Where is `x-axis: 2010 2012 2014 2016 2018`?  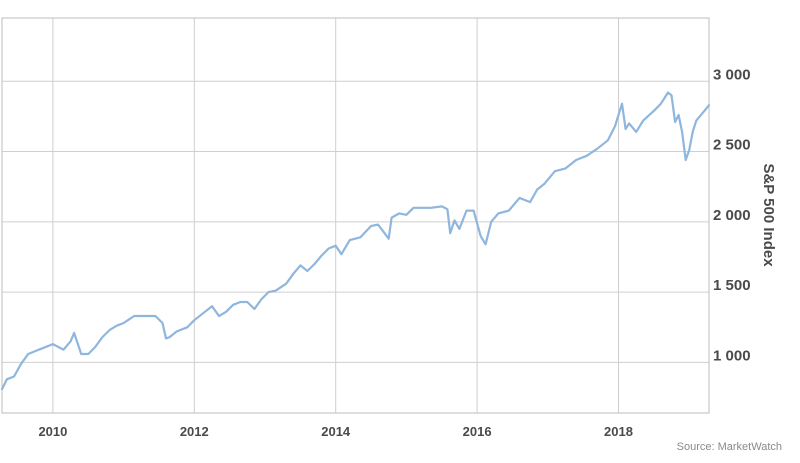 x-axis: 2010 2012 2014 2016 2018 is located at coordinates (335, 431).